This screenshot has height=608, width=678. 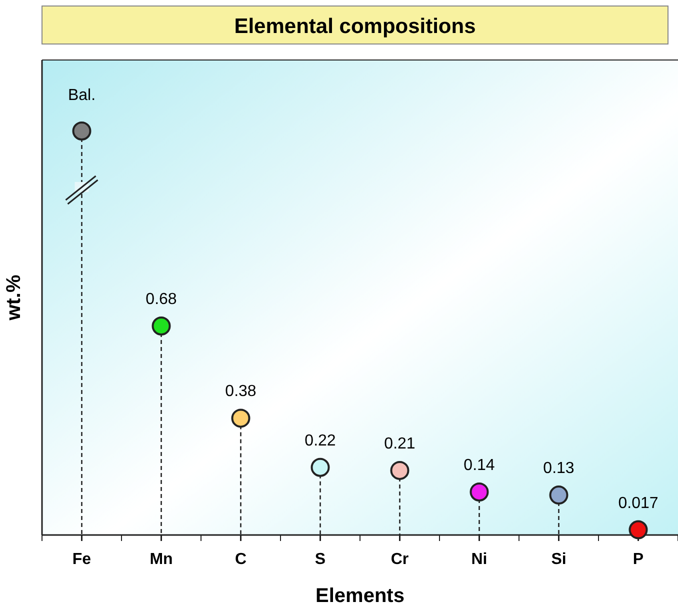 I want to click on data-label: 0.13, so click(x=558, y=469).